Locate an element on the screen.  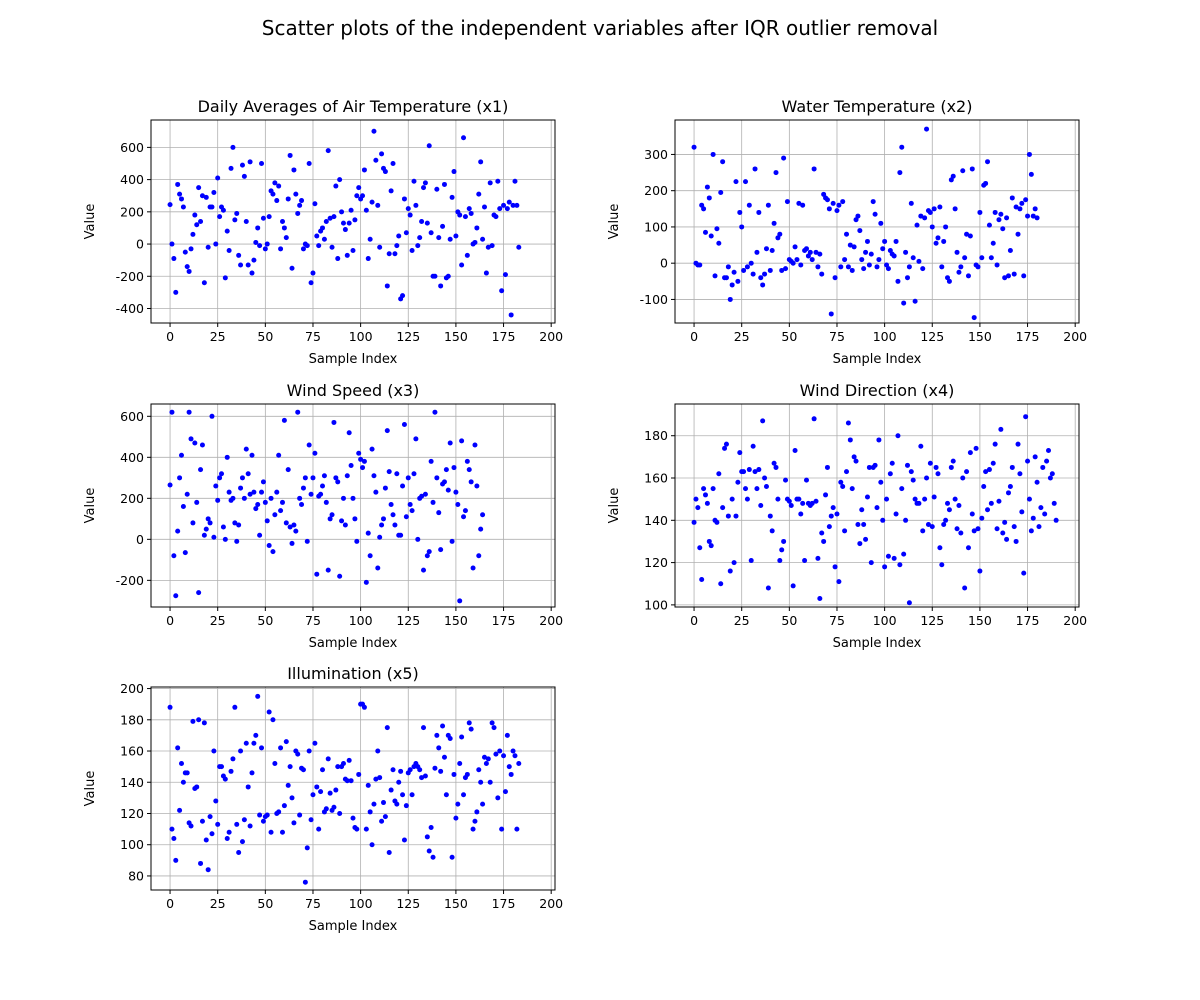
y-tick-label: -200 is located at coordinates (130, 580).